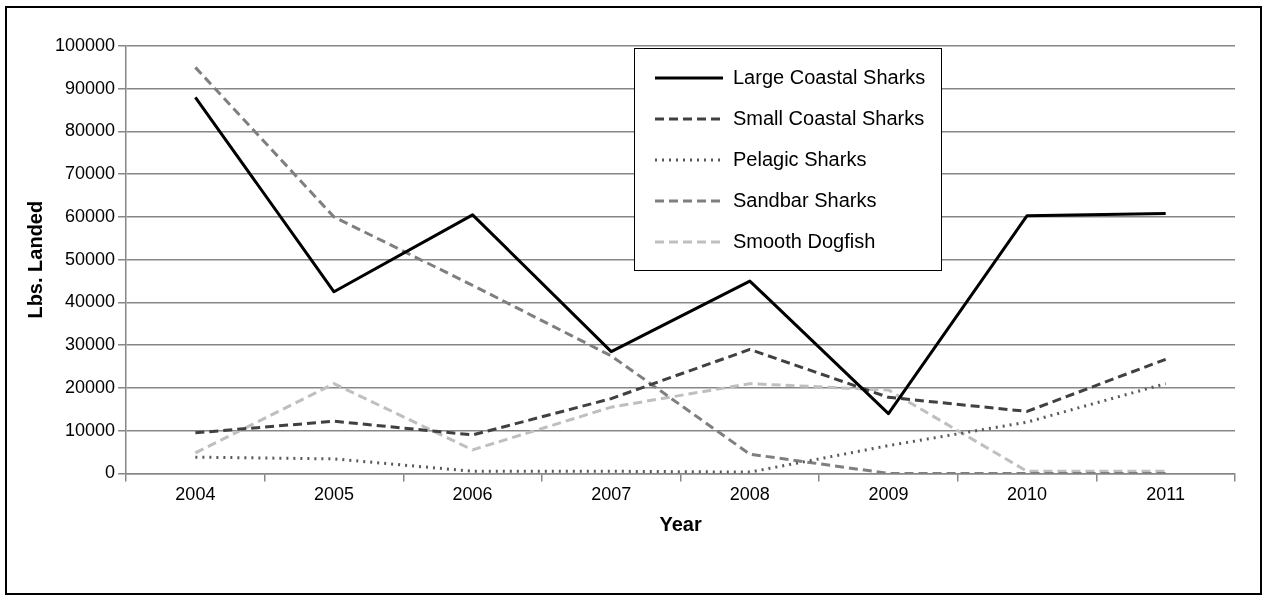 The height and width of the screenshot is (603, 1271). What do you see at coordinates (90, 87) in the screenshot?
I see `y-tick-label: 90000` at bounding box center [90, 87].